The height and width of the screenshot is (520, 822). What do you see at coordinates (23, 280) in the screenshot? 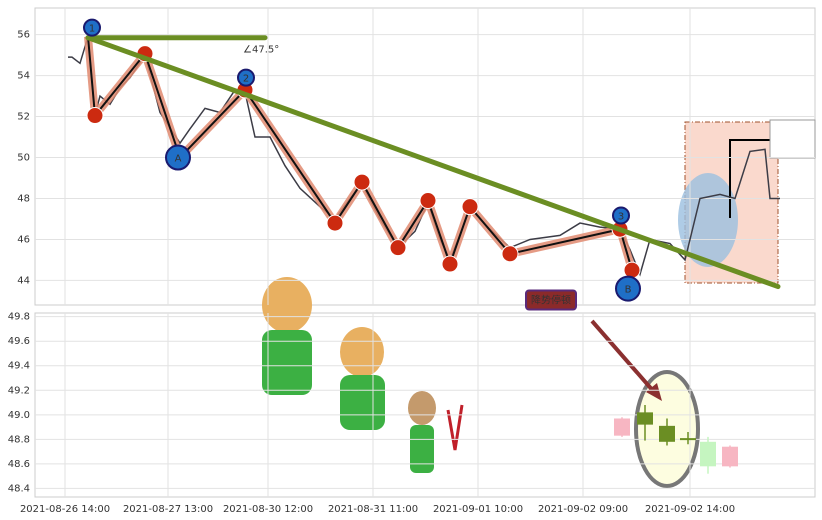
I see `y-tick-label: 44` at bounding box center [23, 280].